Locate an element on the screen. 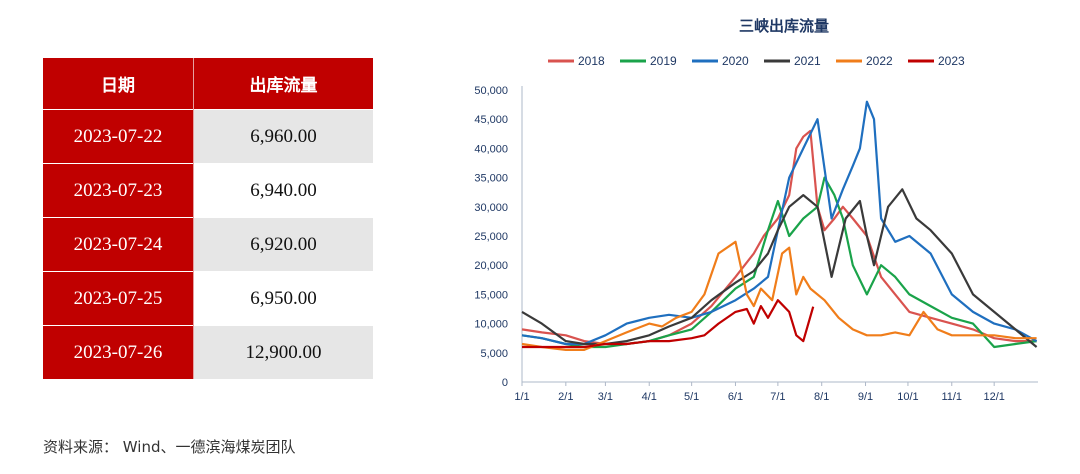  x-tick-label: 12/1 is located at coordinates (993, 397).